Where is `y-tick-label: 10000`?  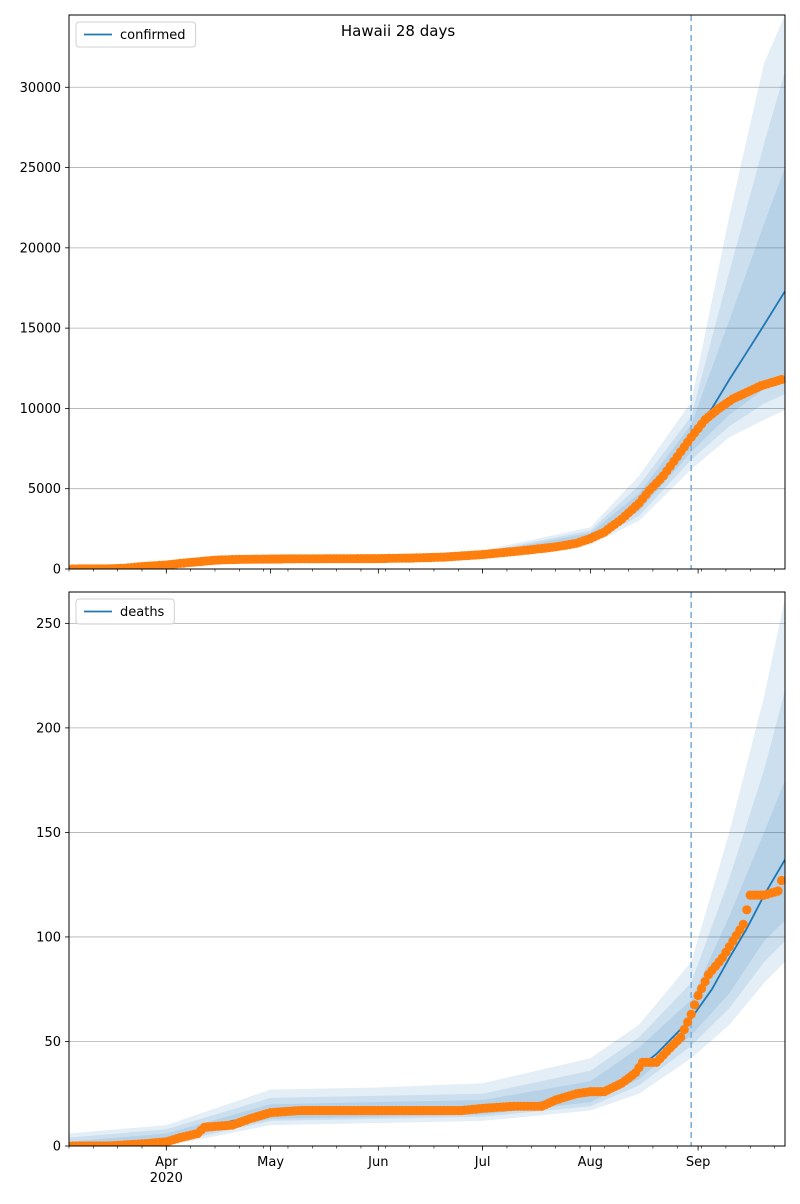 y-tick-label: 10000 is located at coordinates (40, 409).